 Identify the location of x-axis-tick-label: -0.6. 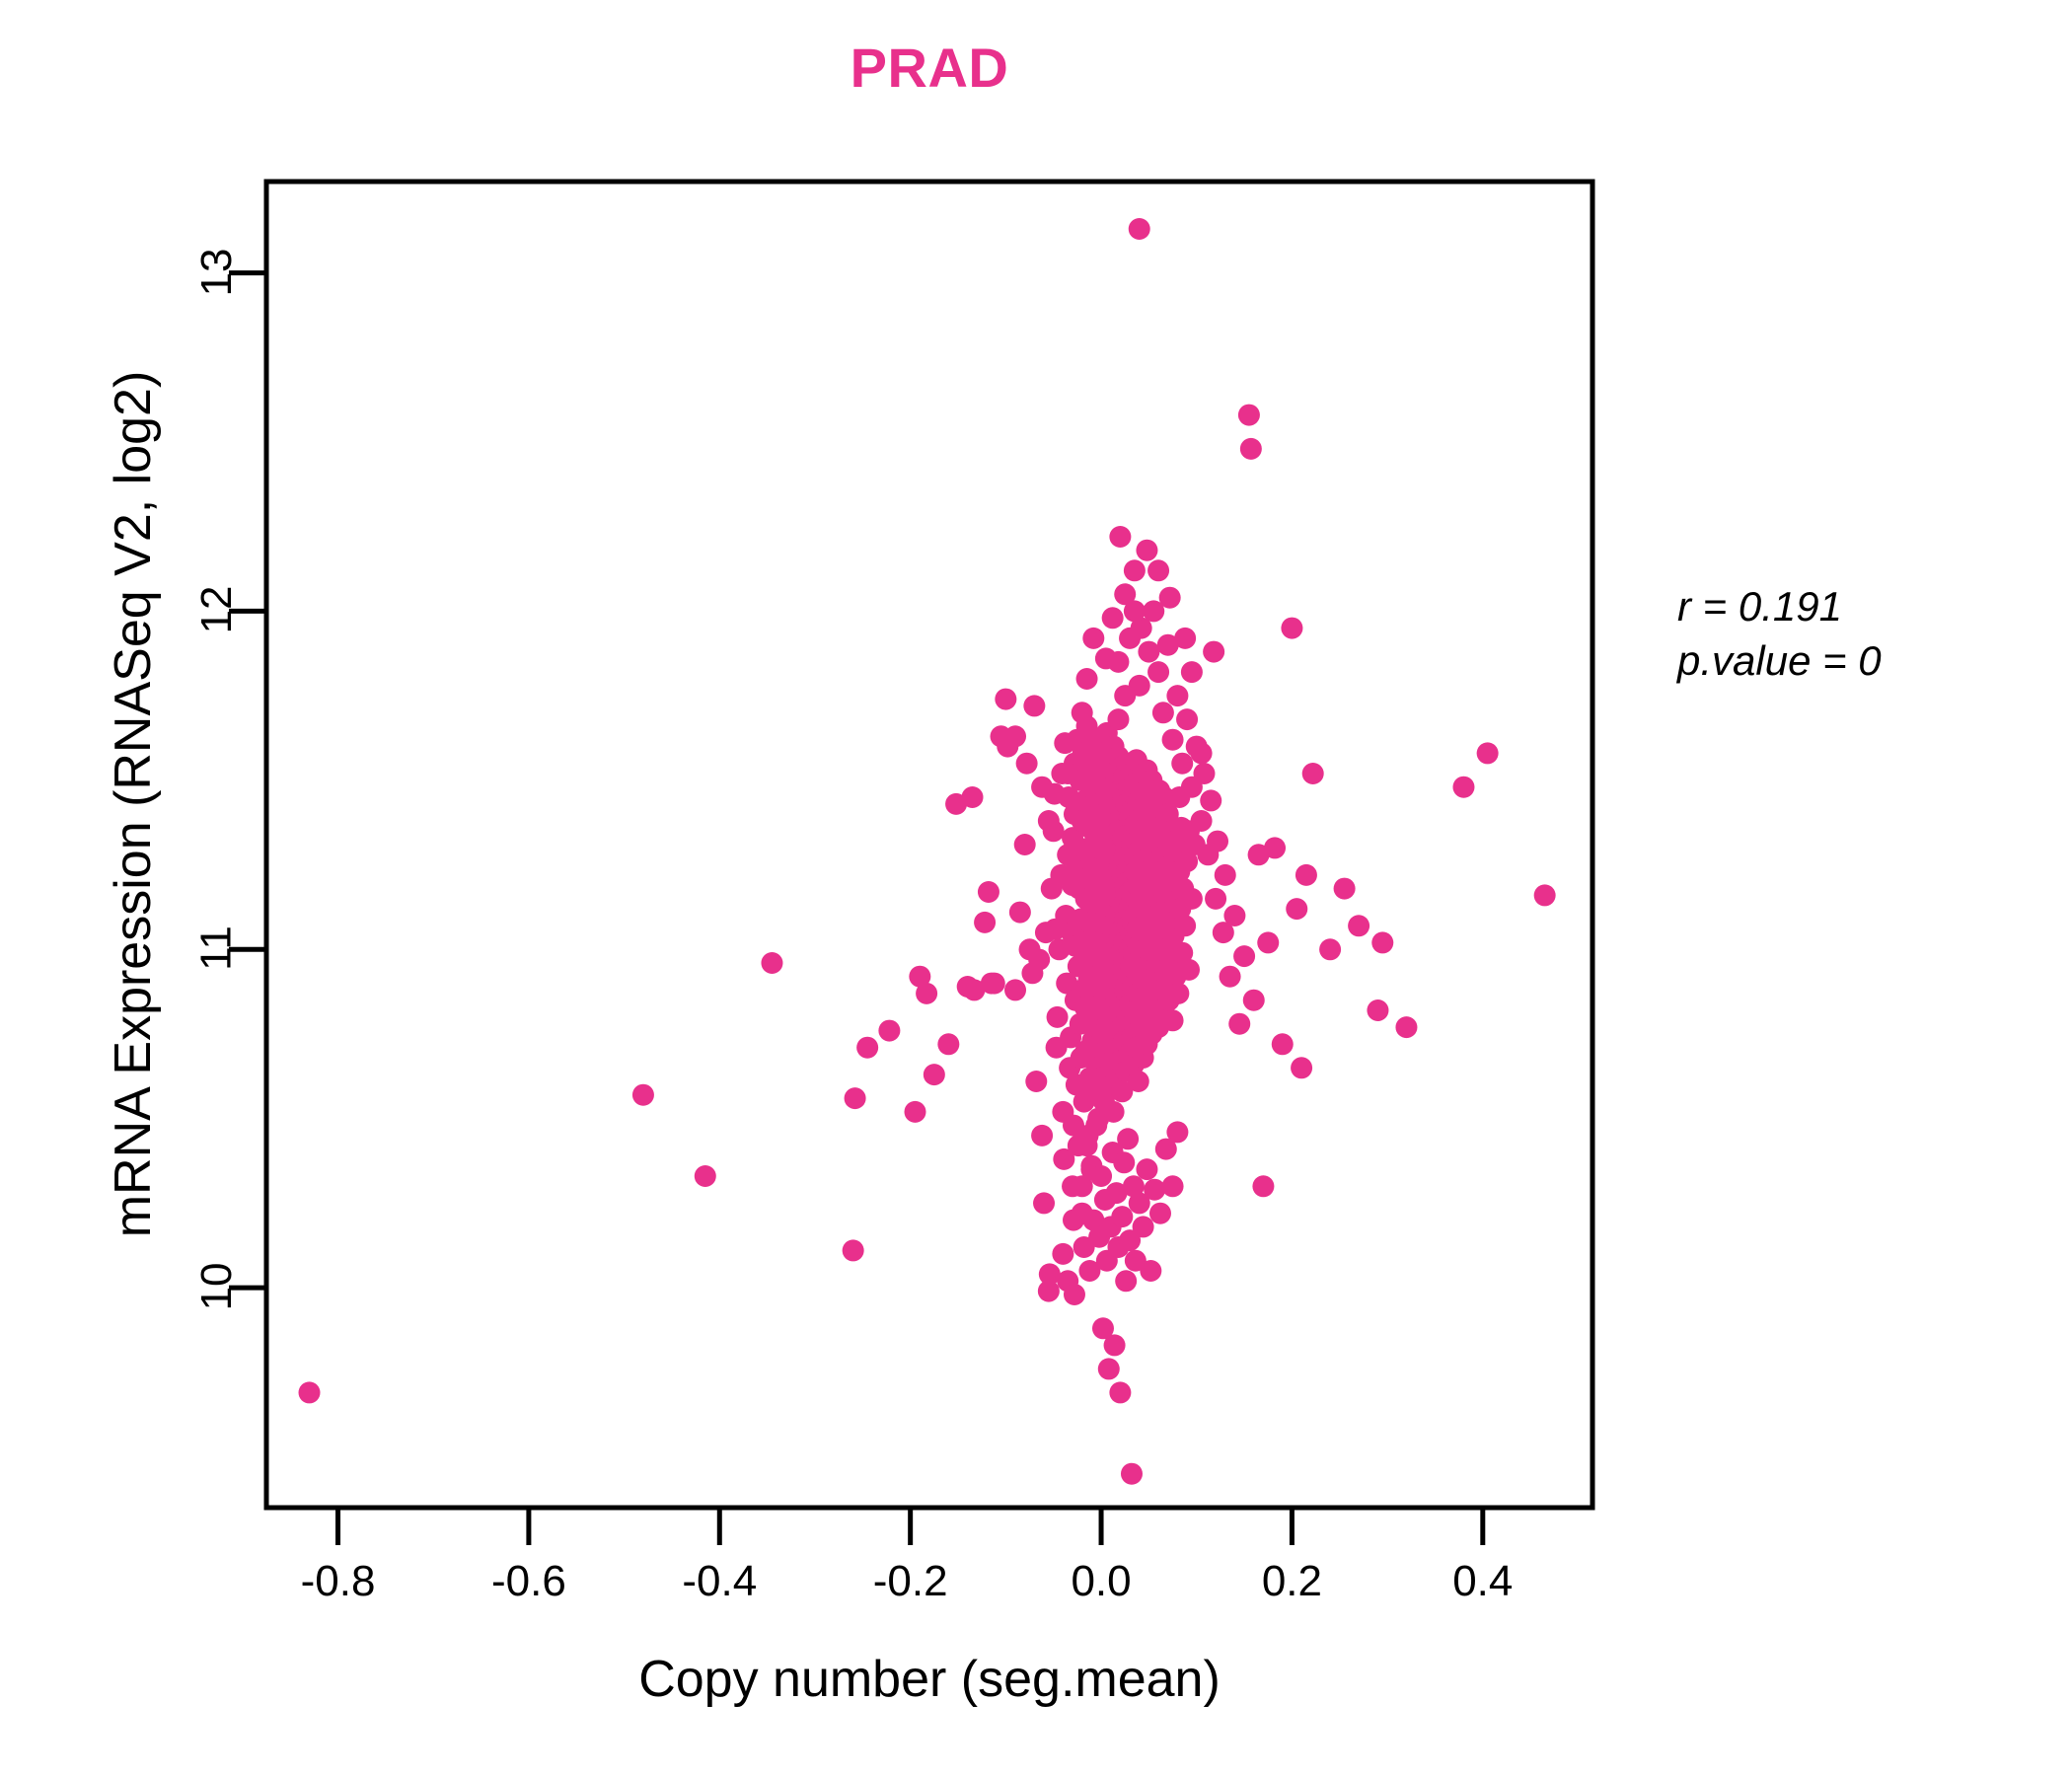
(528, 1581).